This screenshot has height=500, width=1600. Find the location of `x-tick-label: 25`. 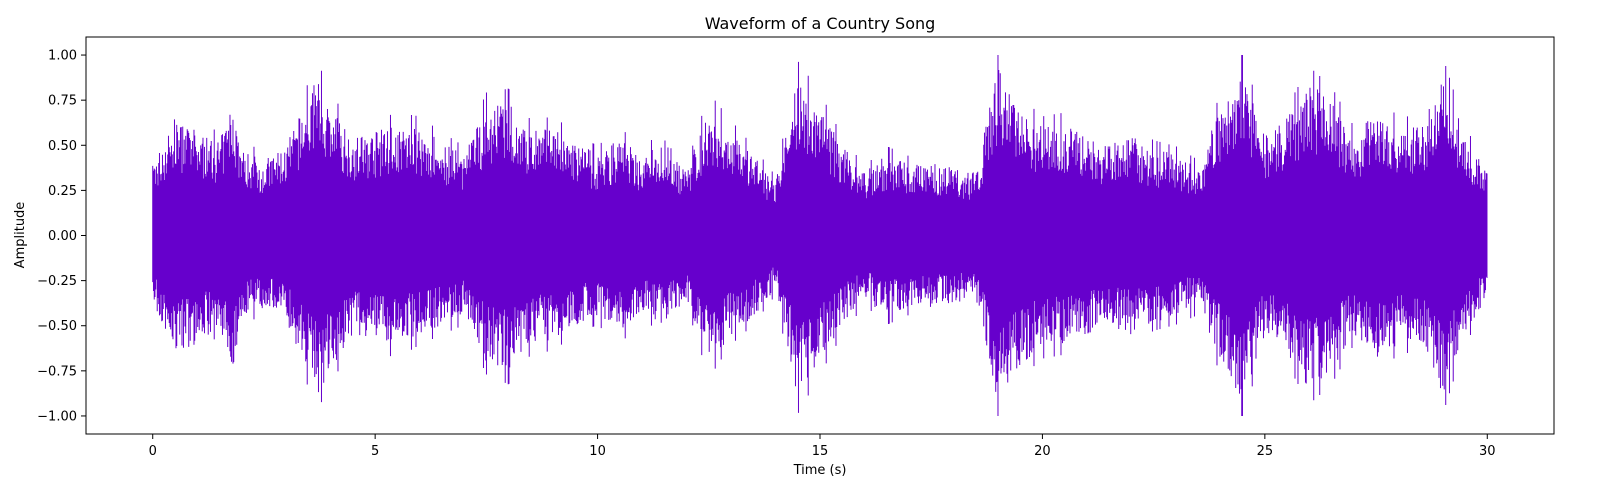

x-tick-label: 25 is located at coordinates (1265, 451).